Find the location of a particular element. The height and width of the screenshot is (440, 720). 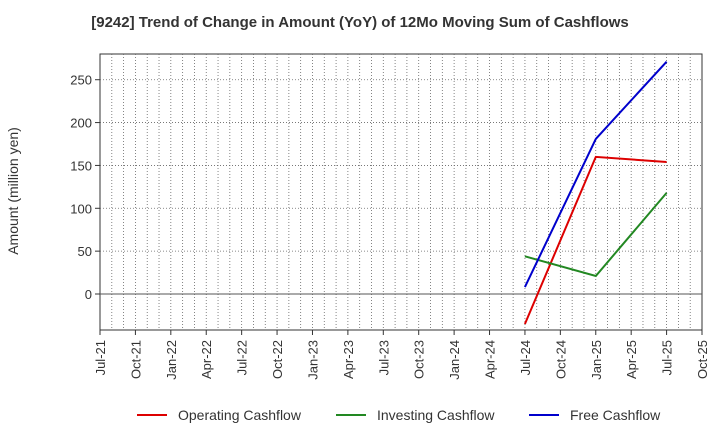

x-tick-label: Jan-22 is located at coordinates (171, 360).